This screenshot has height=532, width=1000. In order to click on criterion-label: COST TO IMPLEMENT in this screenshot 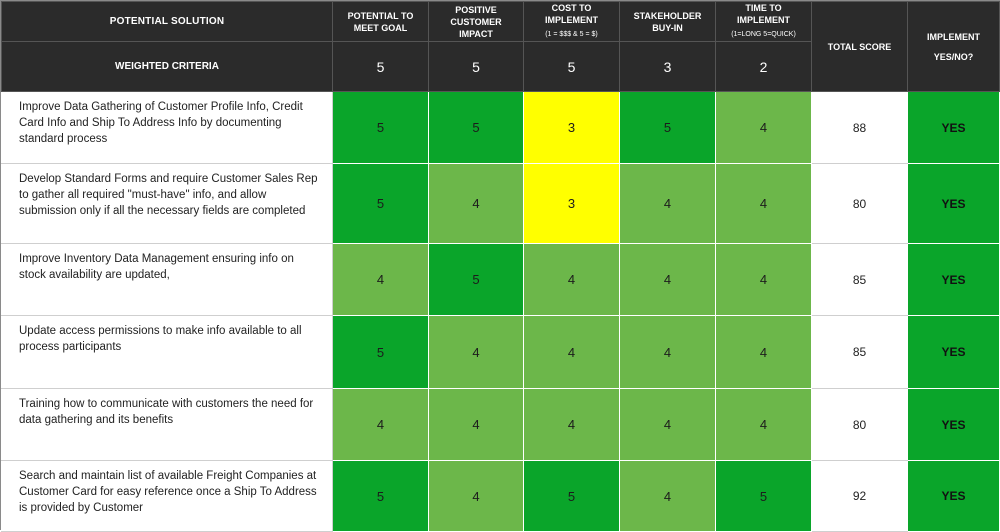, I will do `click(571, 14)`.